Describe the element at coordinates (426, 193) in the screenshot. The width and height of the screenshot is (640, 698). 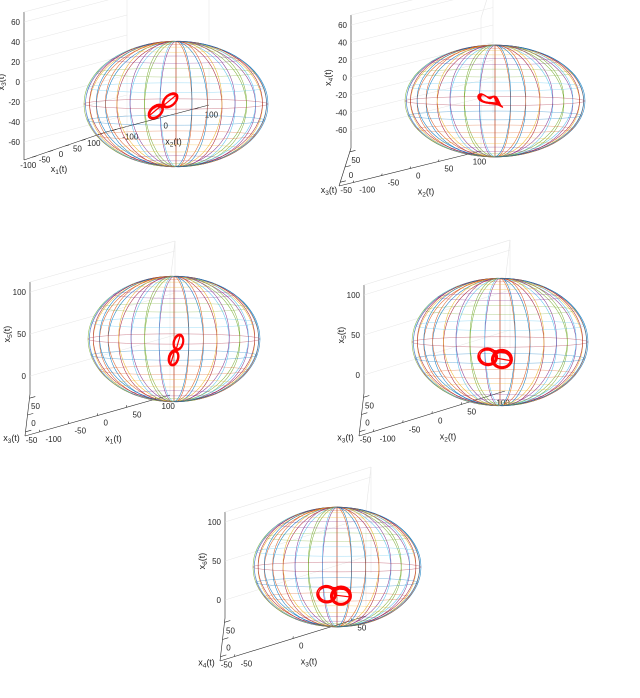
I see `y-axis-label: x2(t)` at that location.